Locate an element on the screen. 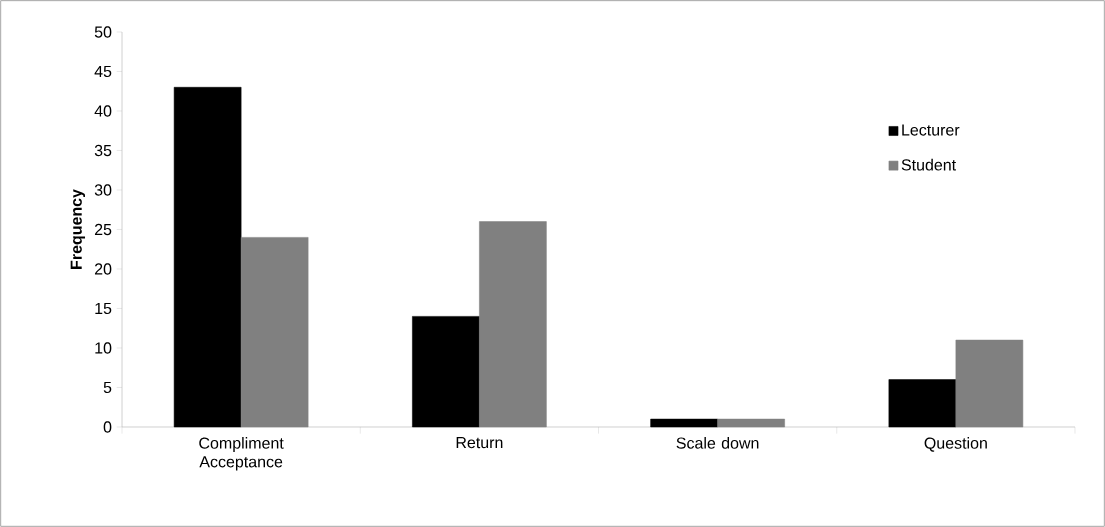 Image resolution: width=1105 pixels, height=527 pixels. y-tick-label: 25 is located at coordinates (103, 229).